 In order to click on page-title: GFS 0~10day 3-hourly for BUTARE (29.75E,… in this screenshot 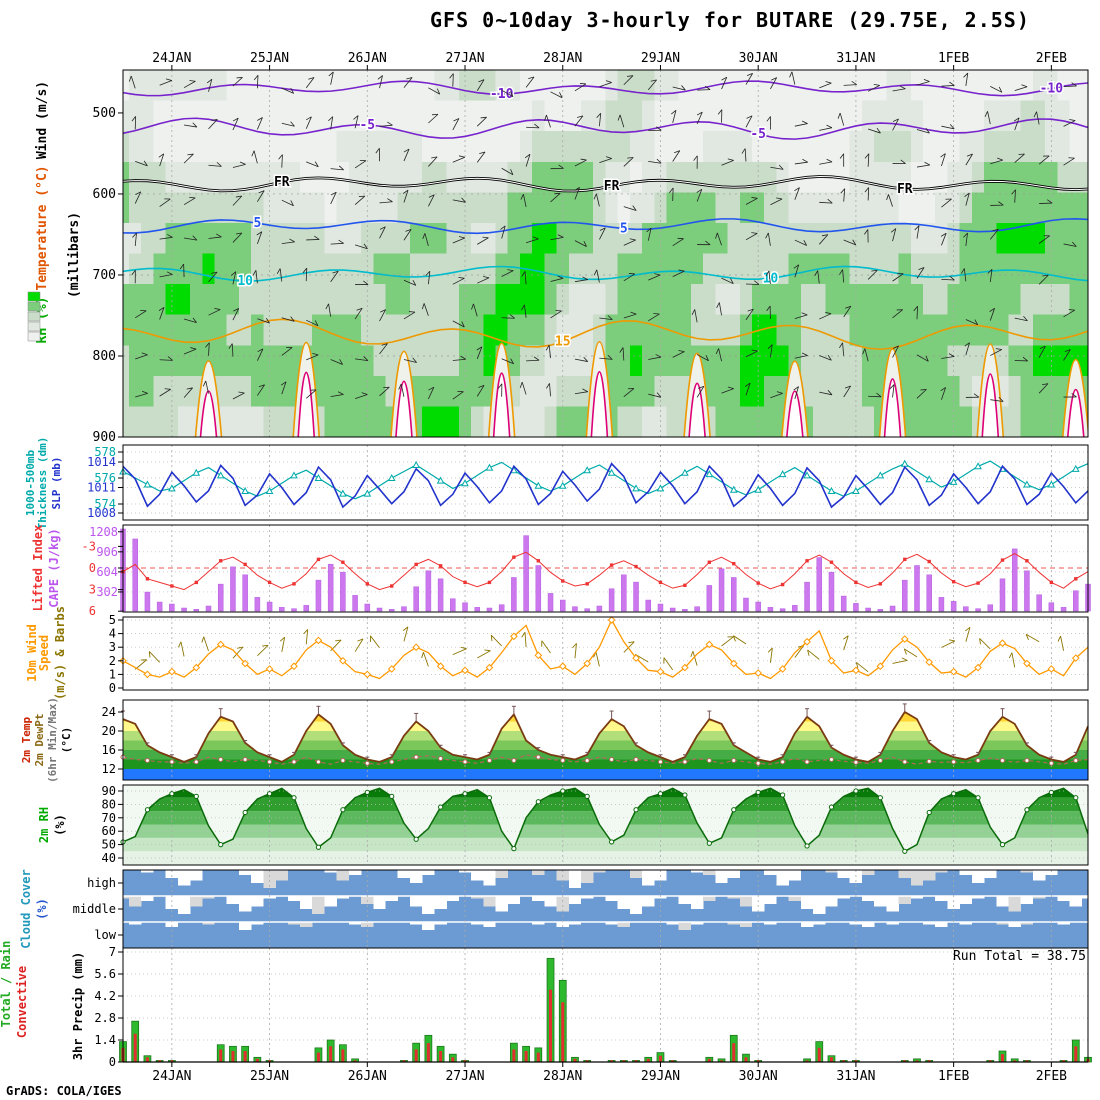, I will do `click(730, 20)`.